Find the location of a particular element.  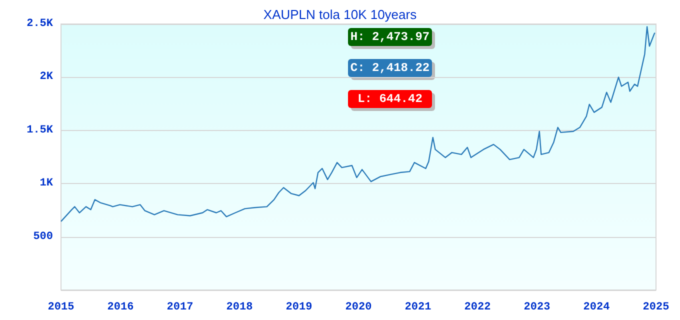

x-tick-label: 2022 is located at coordinates (477, 308).